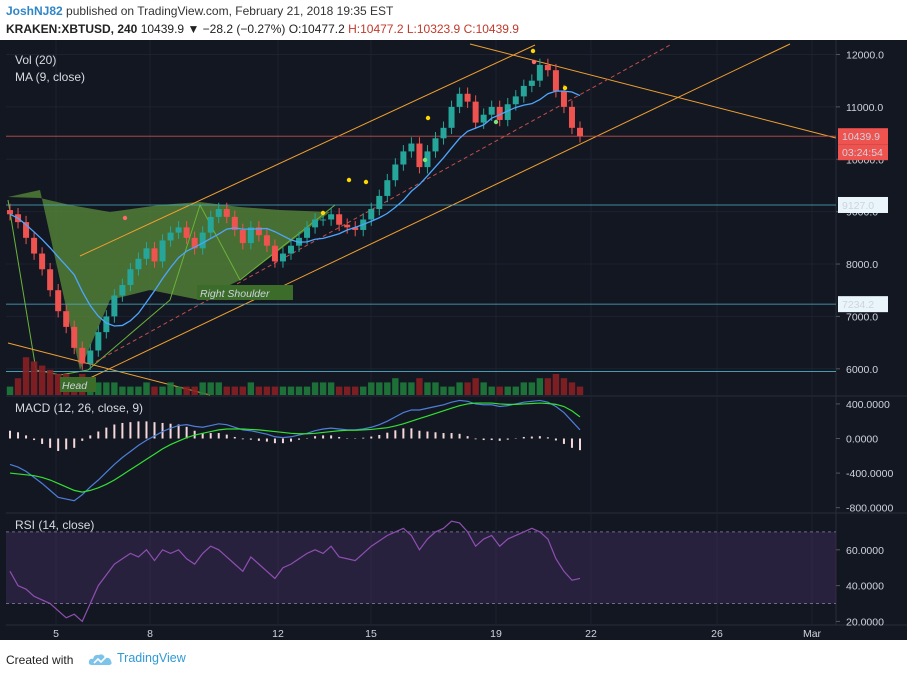 The height and width of the screenshot is (678, 907). What do you see at coordinates (865, 587) in the screenshot?
I see `y-tick-label: 40.0000` at bounding box center [865, 587].